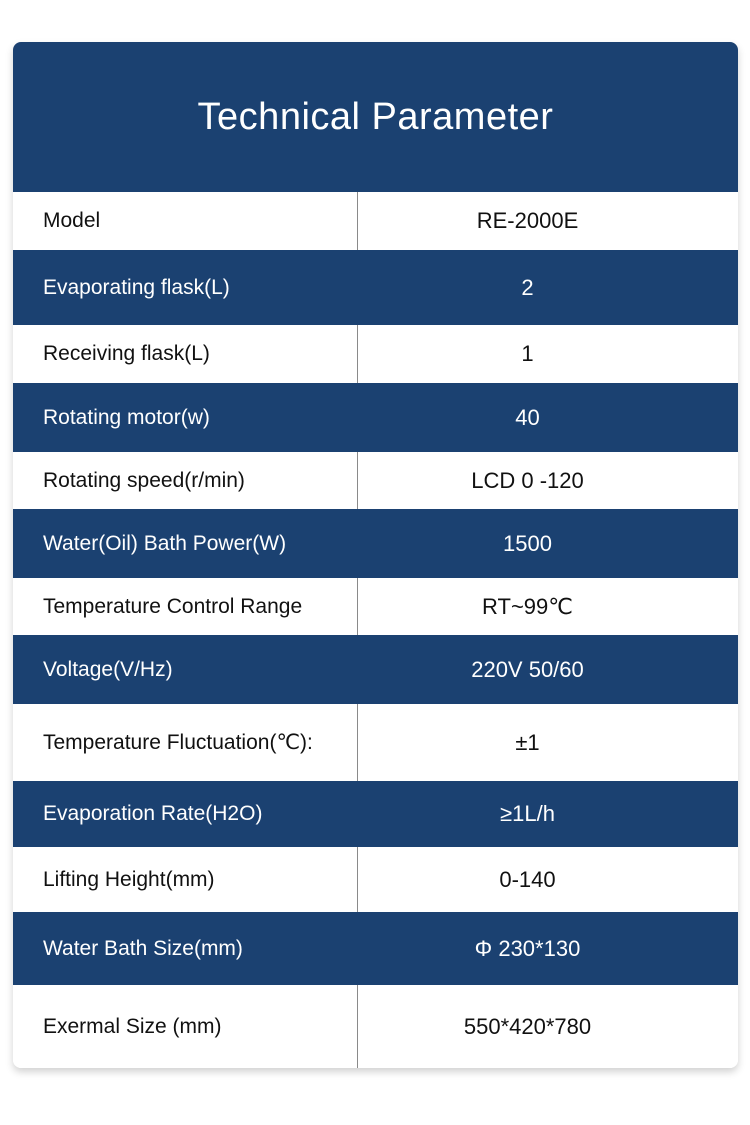 The image size is (750, 1125). I want to click on parameter-value: Φ 230*130, so click(527, 948).